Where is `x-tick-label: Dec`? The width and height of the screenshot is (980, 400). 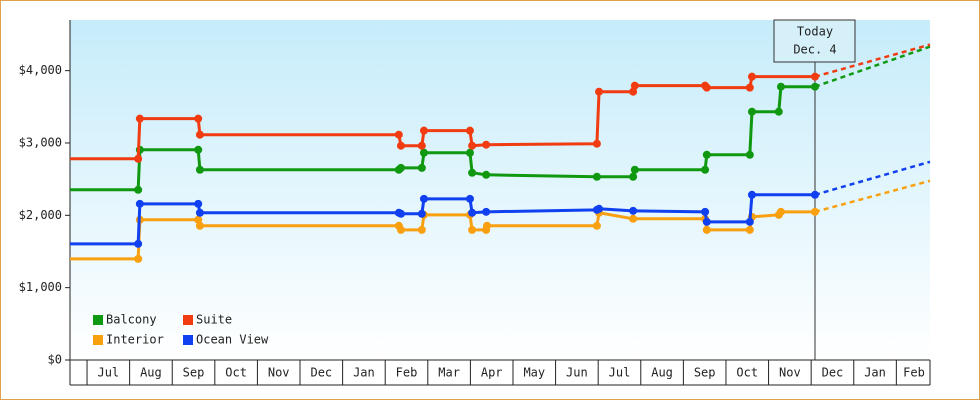 x-tick-label: Dec is located at coordinates (321, 373).